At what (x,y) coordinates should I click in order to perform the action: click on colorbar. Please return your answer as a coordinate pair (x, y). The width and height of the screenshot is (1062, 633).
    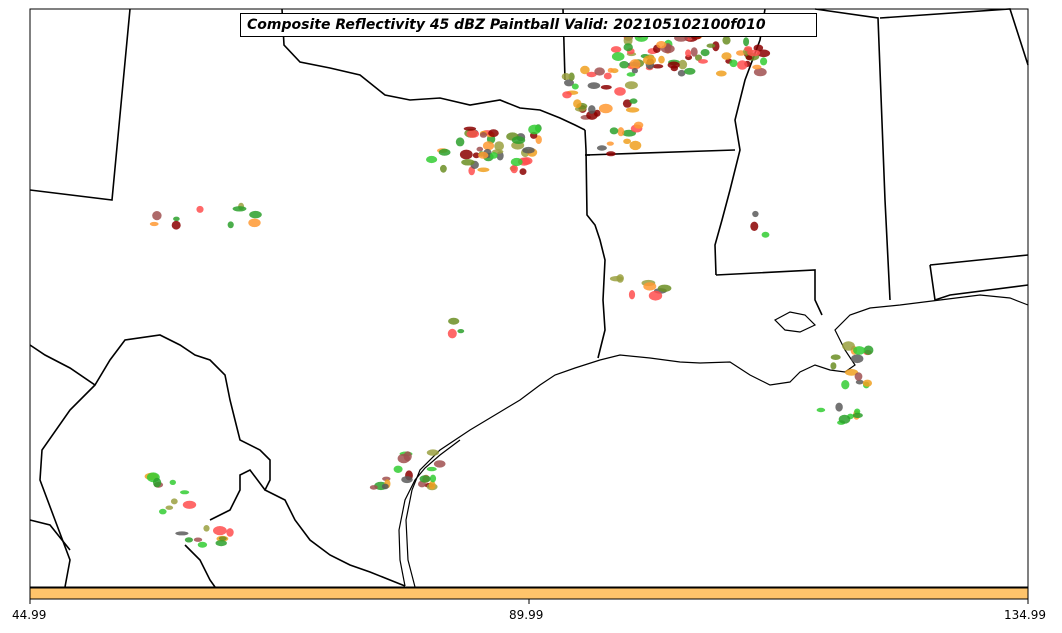
    Looking at the image, I should click on (529, 593).